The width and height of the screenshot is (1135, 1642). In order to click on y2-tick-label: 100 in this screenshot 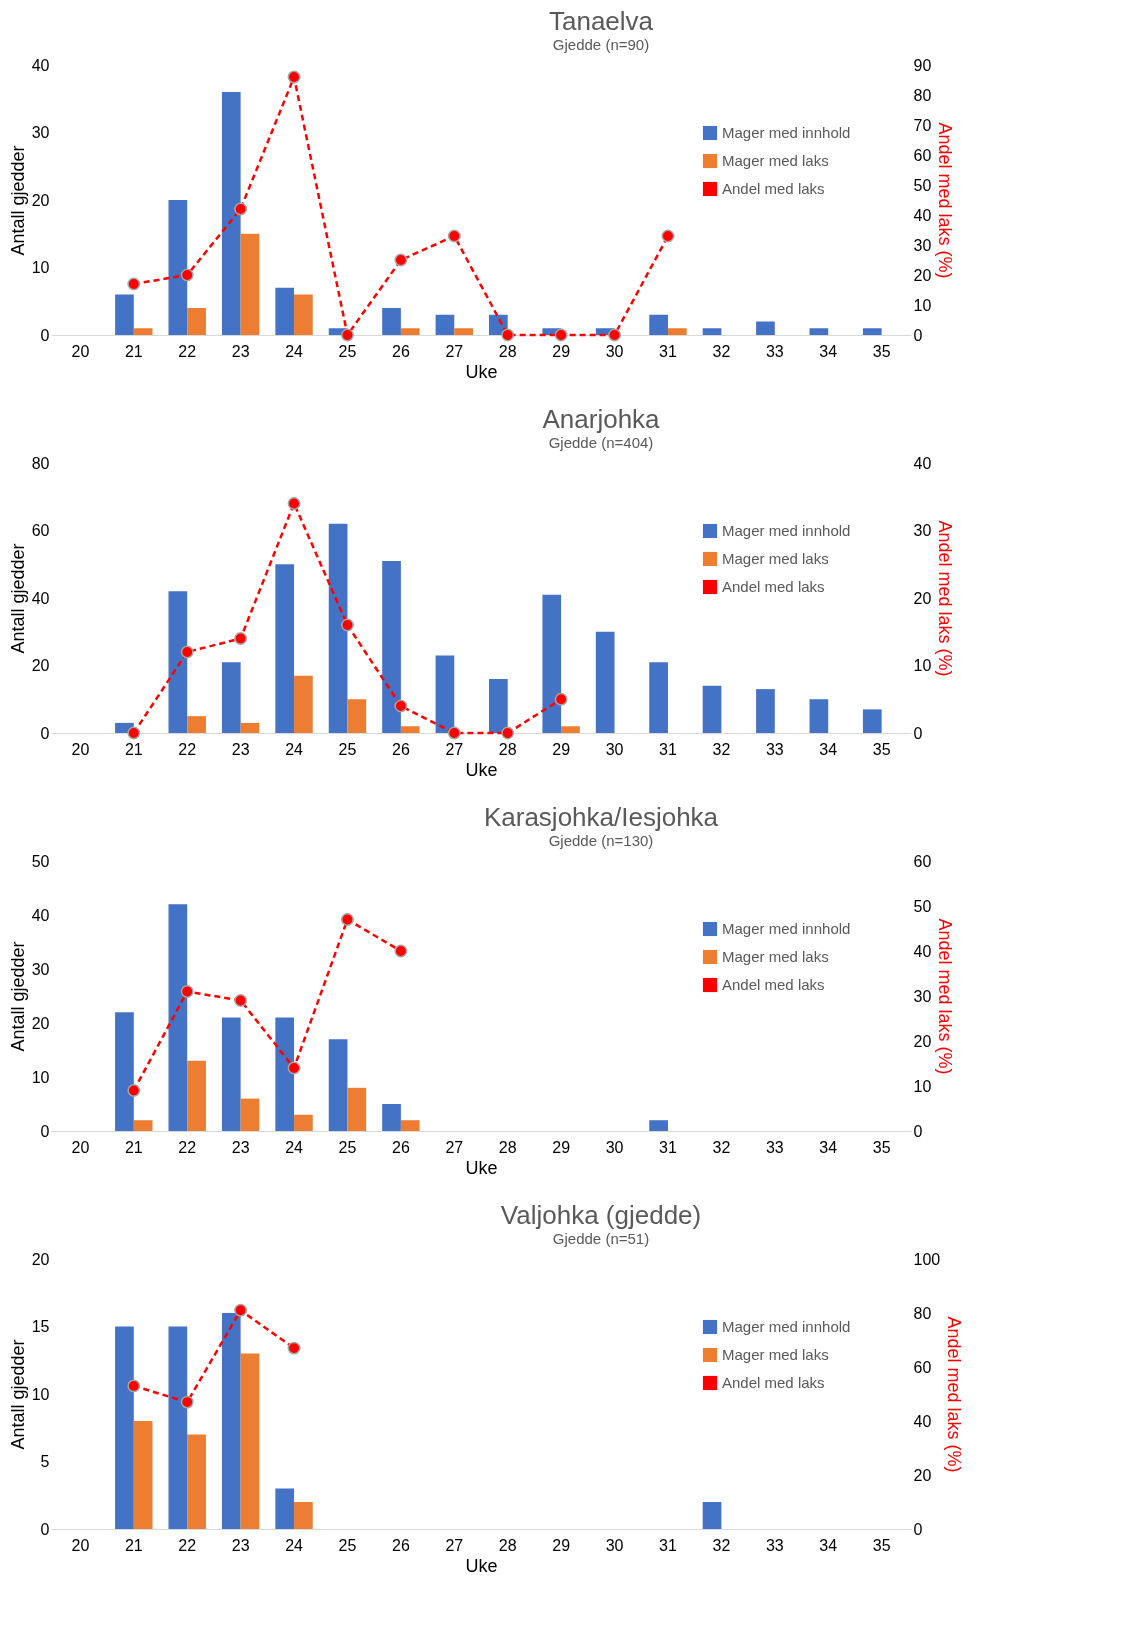, I will do `click(927, 1259)`.